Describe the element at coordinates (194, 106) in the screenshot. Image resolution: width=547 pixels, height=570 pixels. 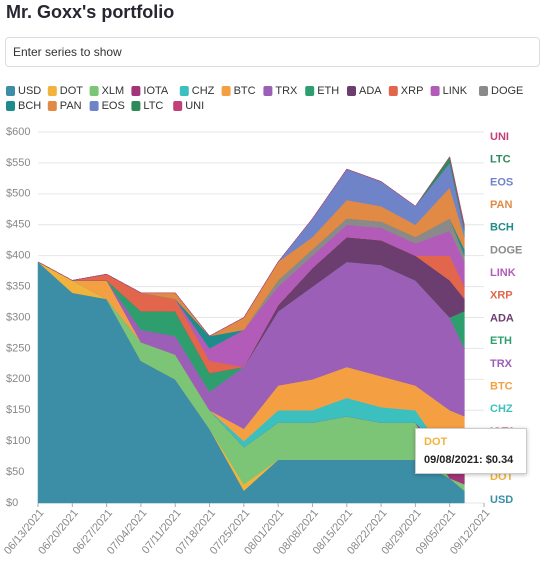
I see `legend-label: UNI` at that location.